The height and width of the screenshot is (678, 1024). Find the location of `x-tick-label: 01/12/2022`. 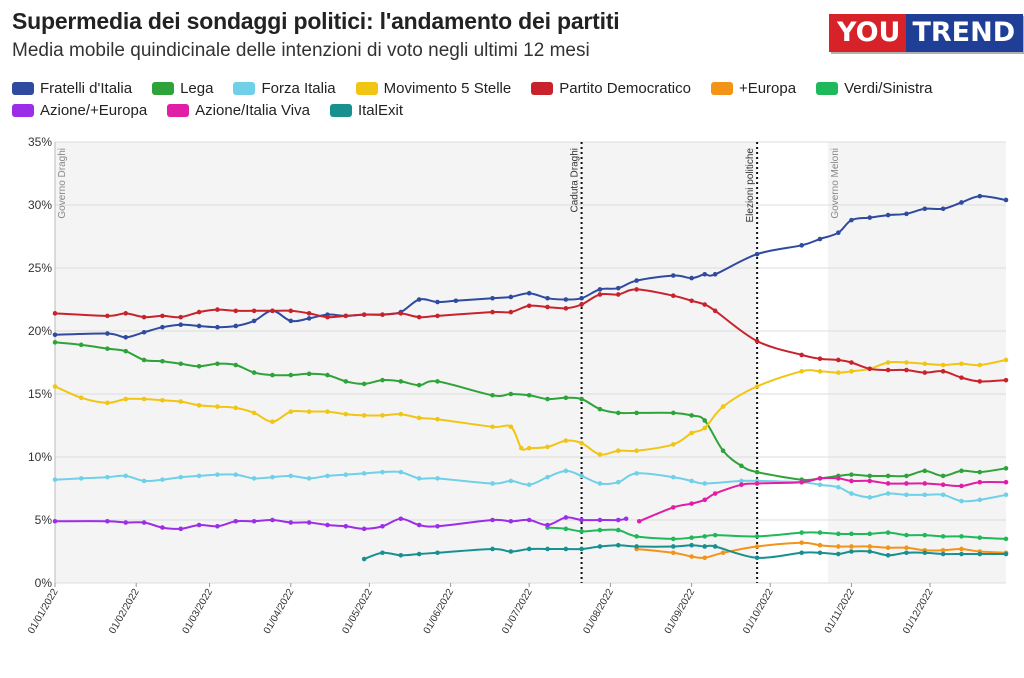

x-tick-label: 01/12/2022 is located at coordinates (918, 611).